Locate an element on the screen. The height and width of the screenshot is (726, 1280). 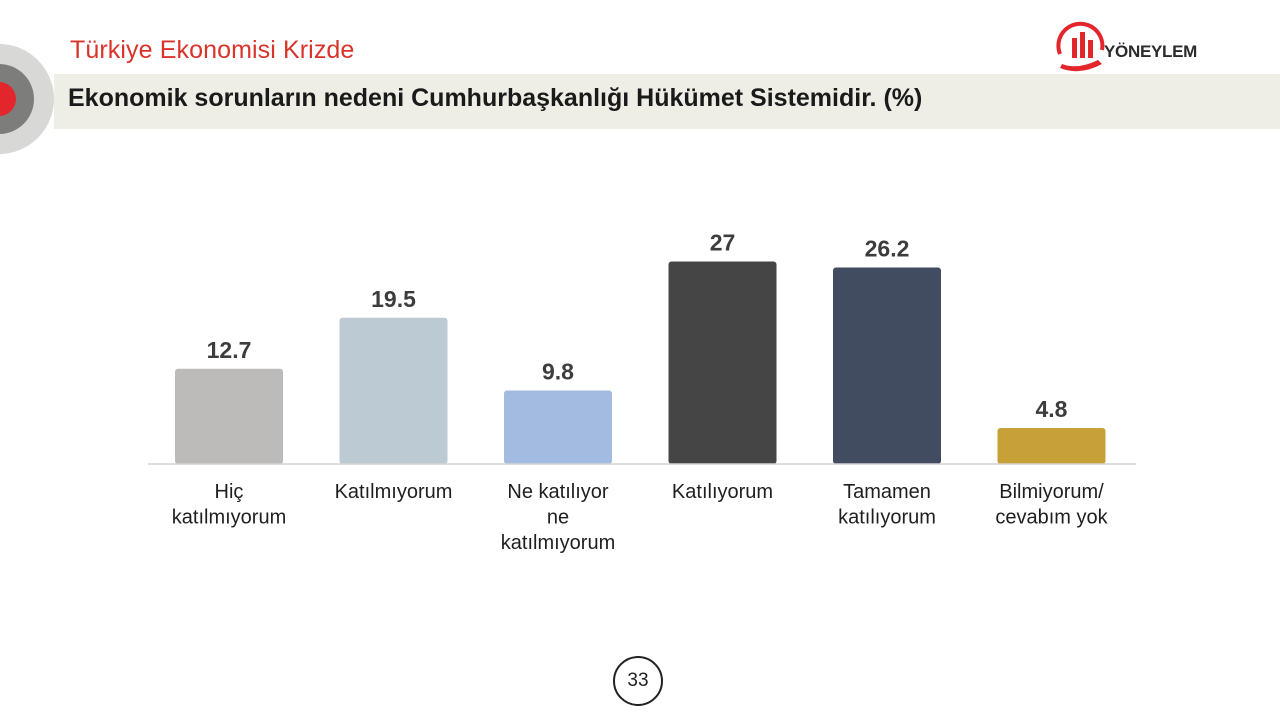
category-label-2: Ne katılıyor ne katılmıyorum is located at coordinates (558, 517).